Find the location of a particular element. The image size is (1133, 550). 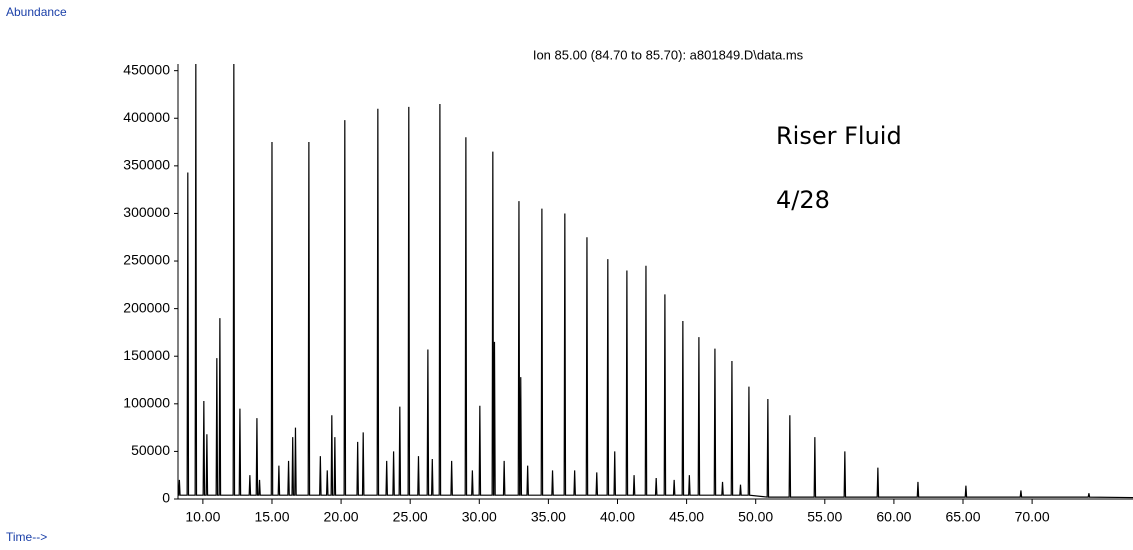

x-tick-label: 10.00 is located at coordinates (202, 517).